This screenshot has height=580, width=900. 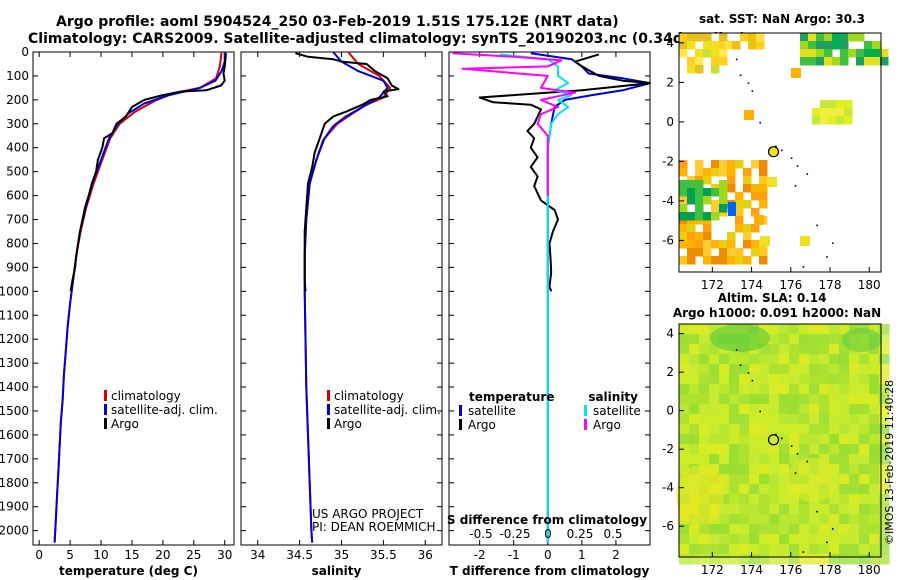 I want to click on map-y-tick-label: -6, so click(x=668, y=240).